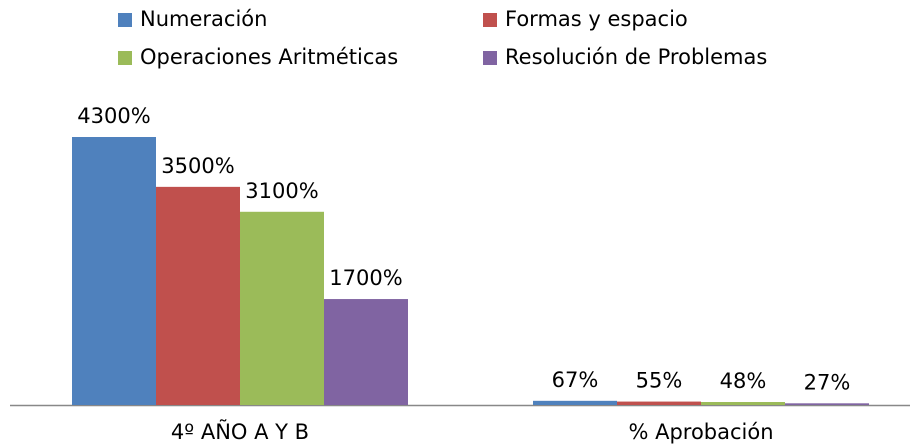 This screenshot has width=918, height=445. Describe the element at coordinates (197, 166) in the screenshot. I see `data-label: 3500%` at that location.